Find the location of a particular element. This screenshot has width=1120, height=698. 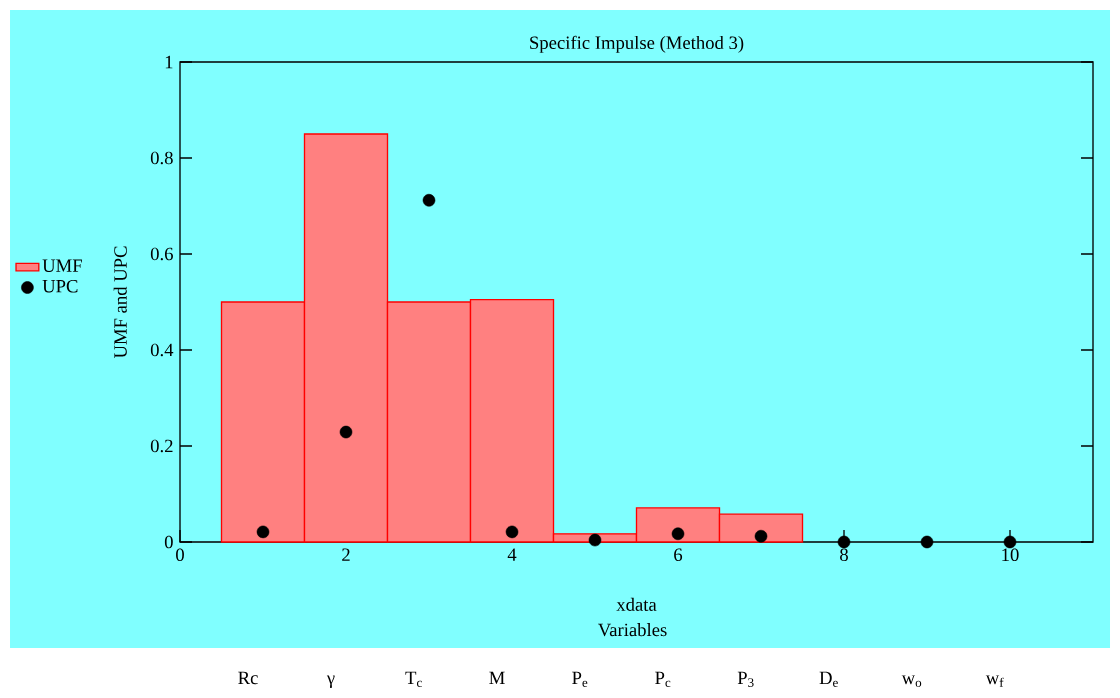

y-tick-label: 0.6 is located at coordinates (161, 254).